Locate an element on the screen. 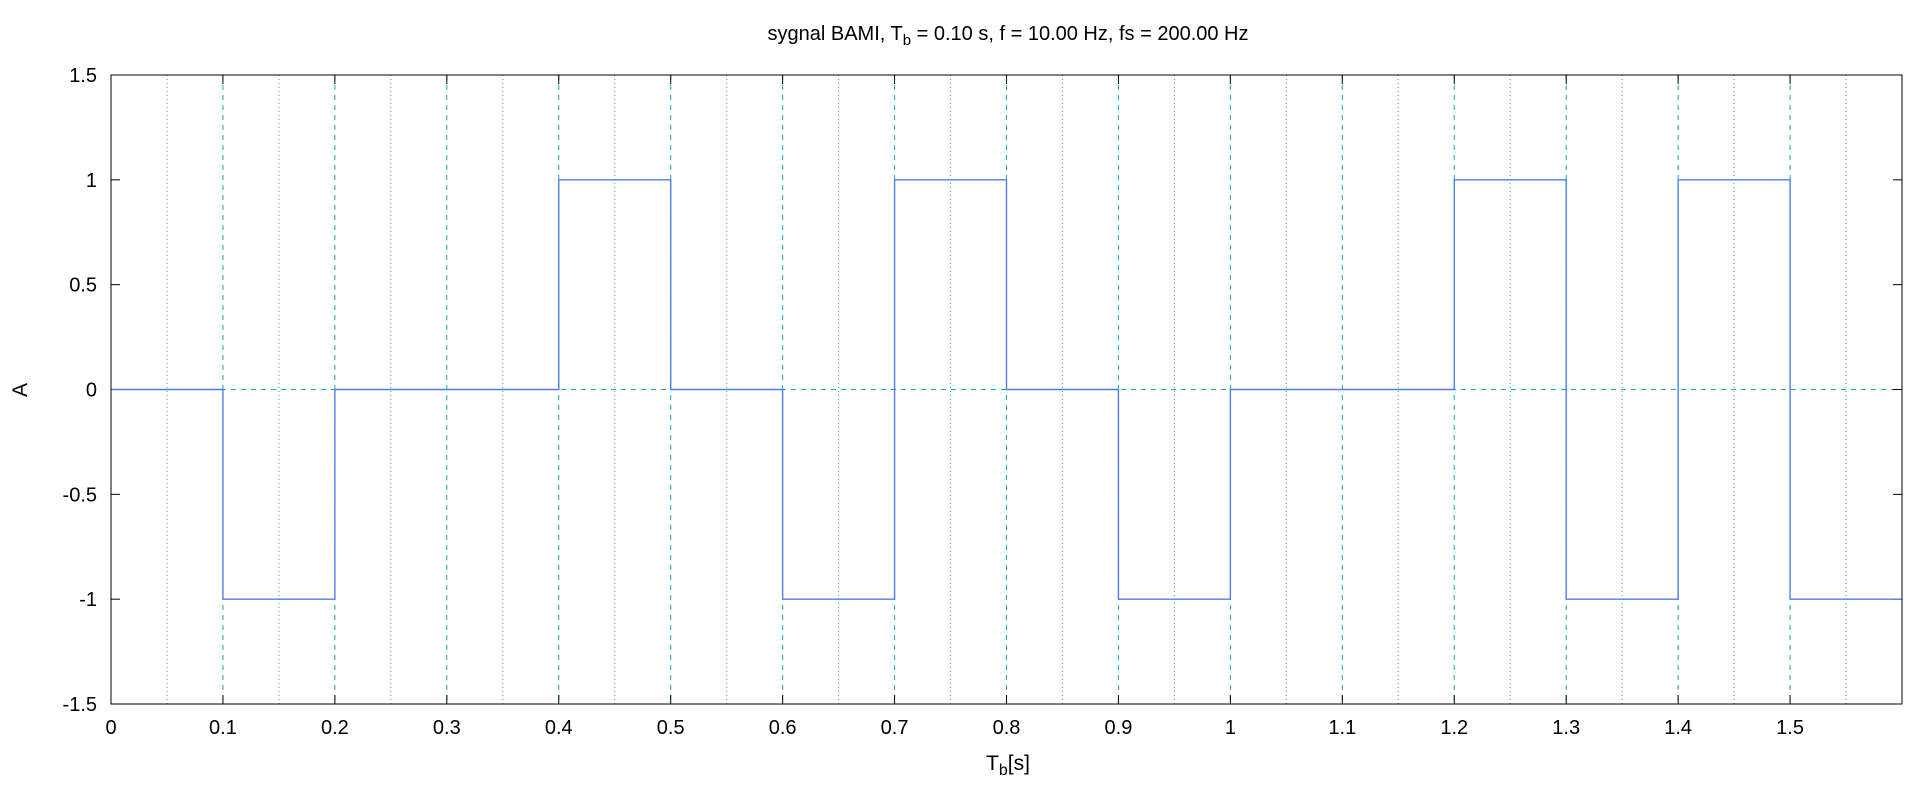 This screenshot has width=1920, height=805. y-tick-label: -1 is located at coordinates (88, 600).